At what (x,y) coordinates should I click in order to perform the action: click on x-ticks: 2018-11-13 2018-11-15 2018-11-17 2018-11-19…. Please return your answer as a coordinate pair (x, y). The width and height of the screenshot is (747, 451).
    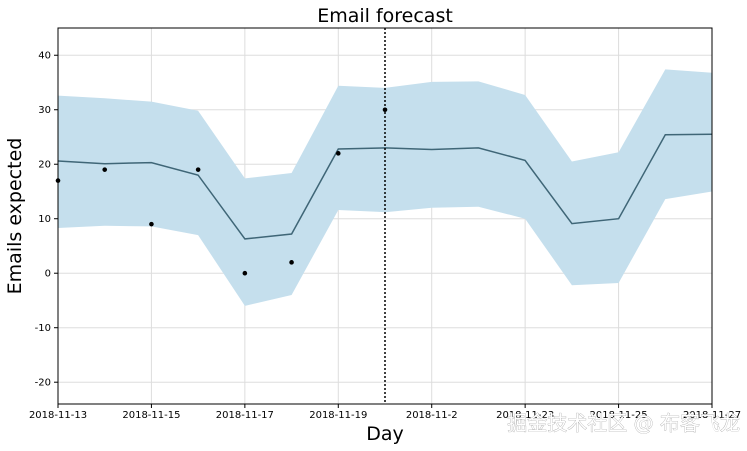
    Looking at the image, I should click on (385, 412).